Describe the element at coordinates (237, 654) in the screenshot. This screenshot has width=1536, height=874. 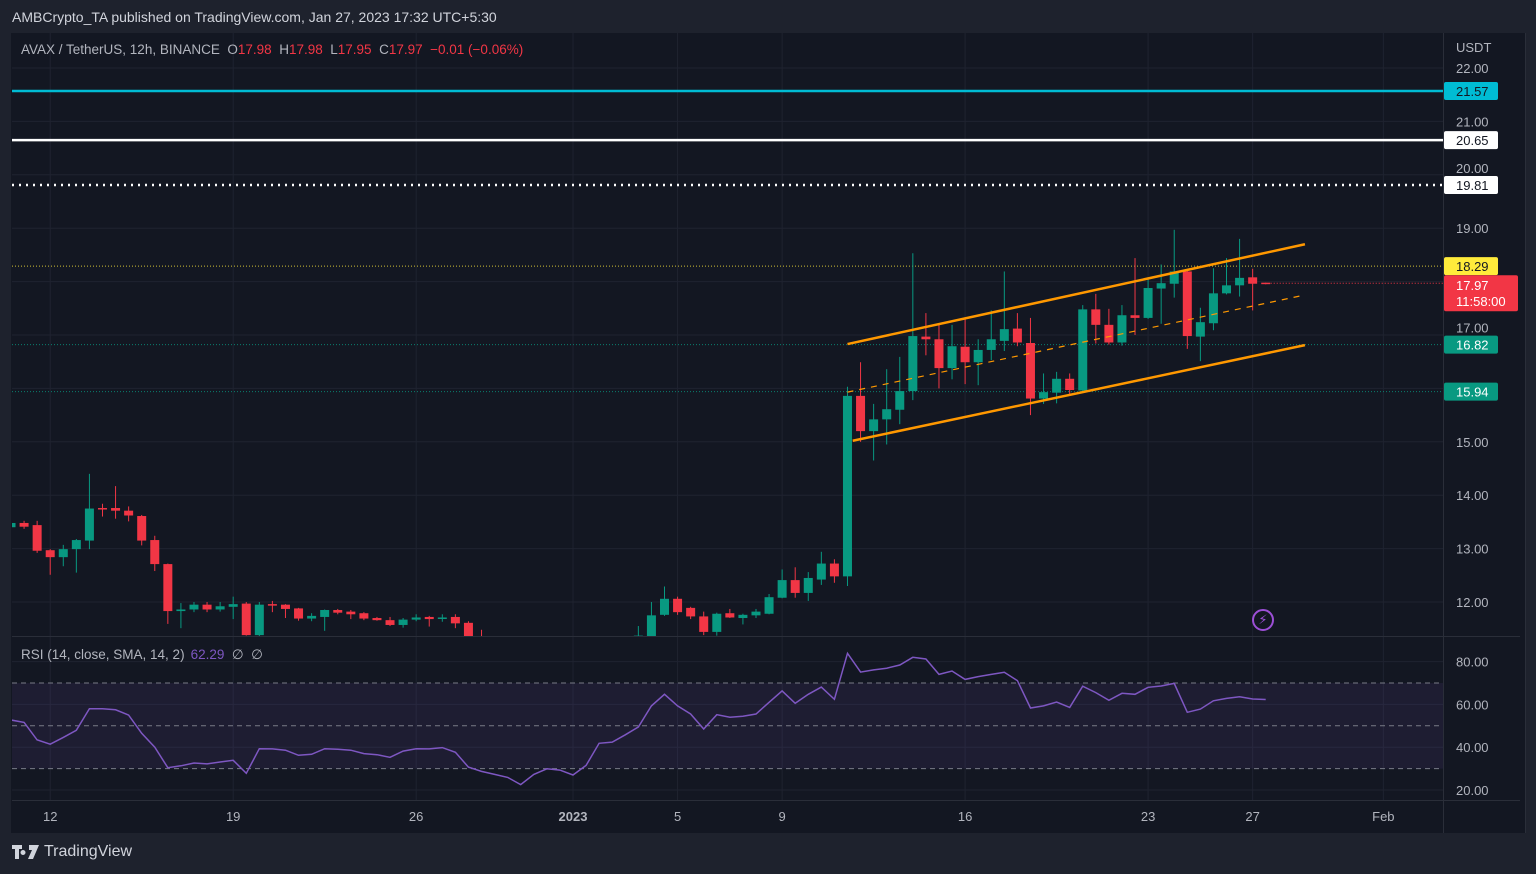
I see `rsi-na-1: ∅` at that location.